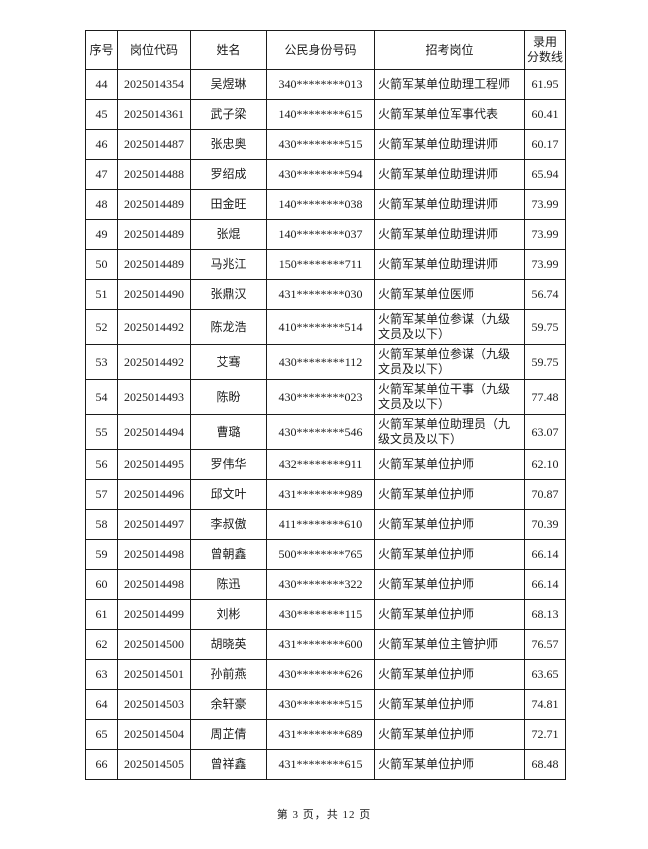 Image resolution: width=648 pixels, height=849 pixels. I want to click on cell-id: 430********322, so click(320, 584).